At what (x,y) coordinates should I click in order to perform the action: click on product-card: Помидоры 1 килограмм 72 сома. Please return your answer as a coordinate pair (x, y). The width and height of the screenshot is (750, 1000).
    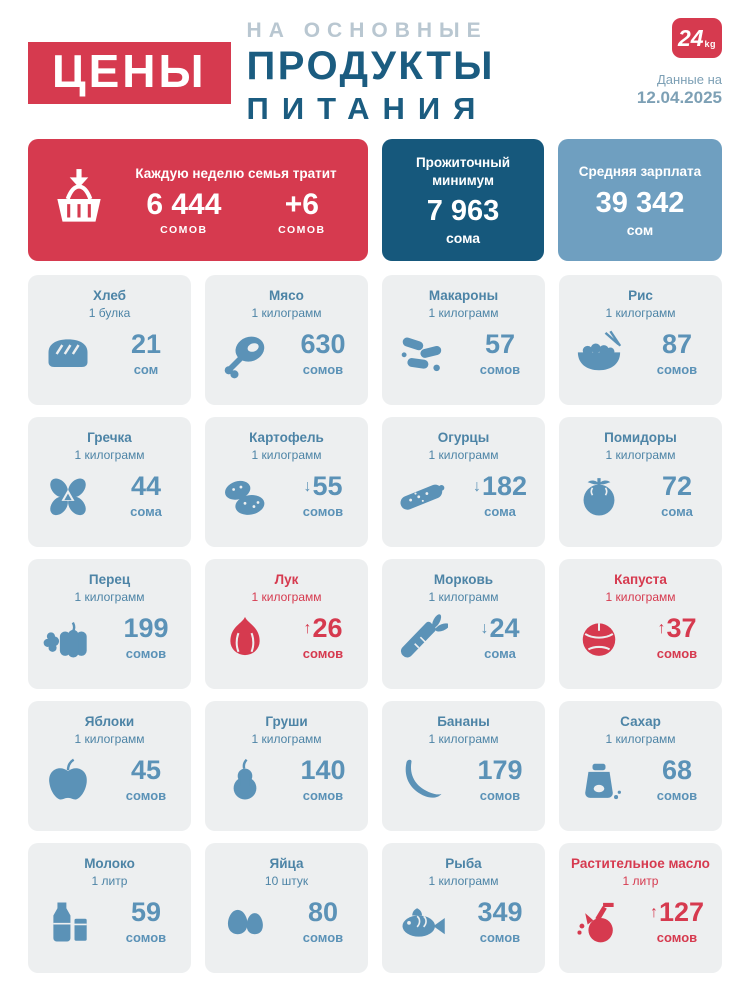
    Looking at the image, I should click on (640, 482).